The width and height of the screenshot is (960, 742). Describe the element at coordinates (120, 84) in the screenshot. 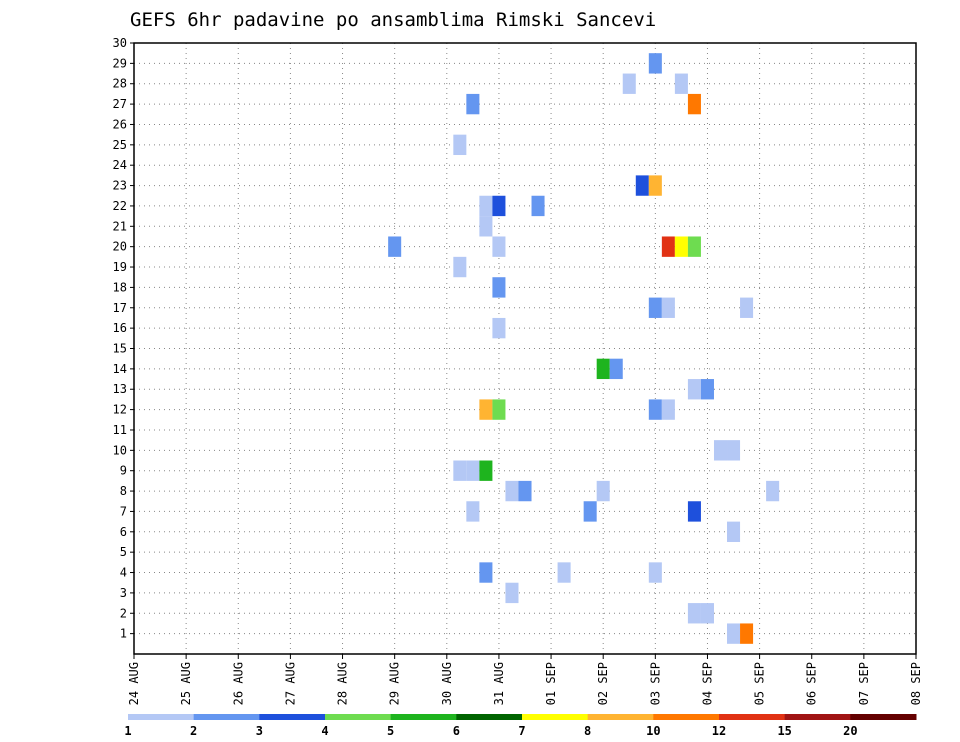

I see `y-tick-label: 28` at that location.